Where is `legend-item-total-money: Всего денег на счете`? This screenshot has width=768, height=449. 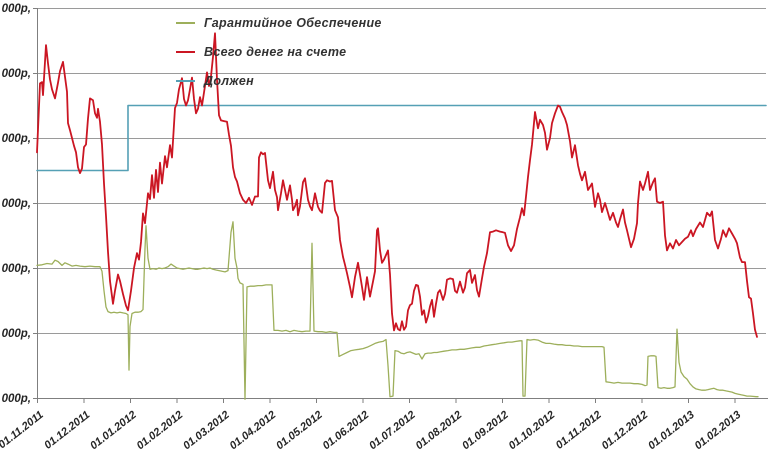
legend-item-total-money: Всего денег на счете is located at coordinates (279, 52).